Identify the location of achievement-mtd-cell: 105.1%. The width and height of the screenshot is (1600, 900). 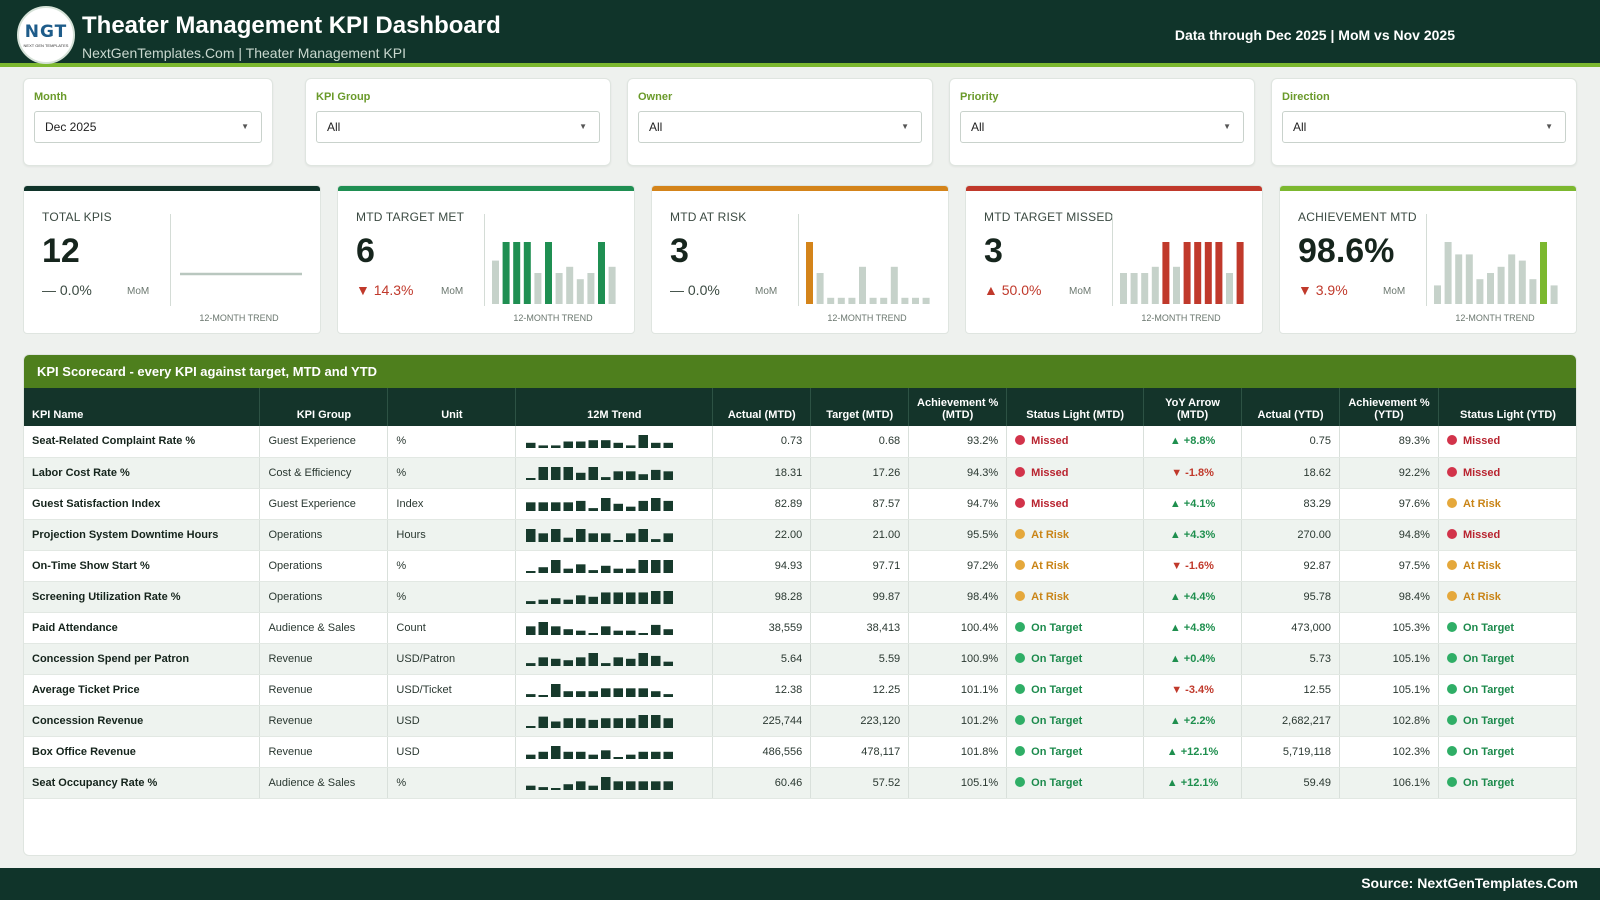
(958, 783).